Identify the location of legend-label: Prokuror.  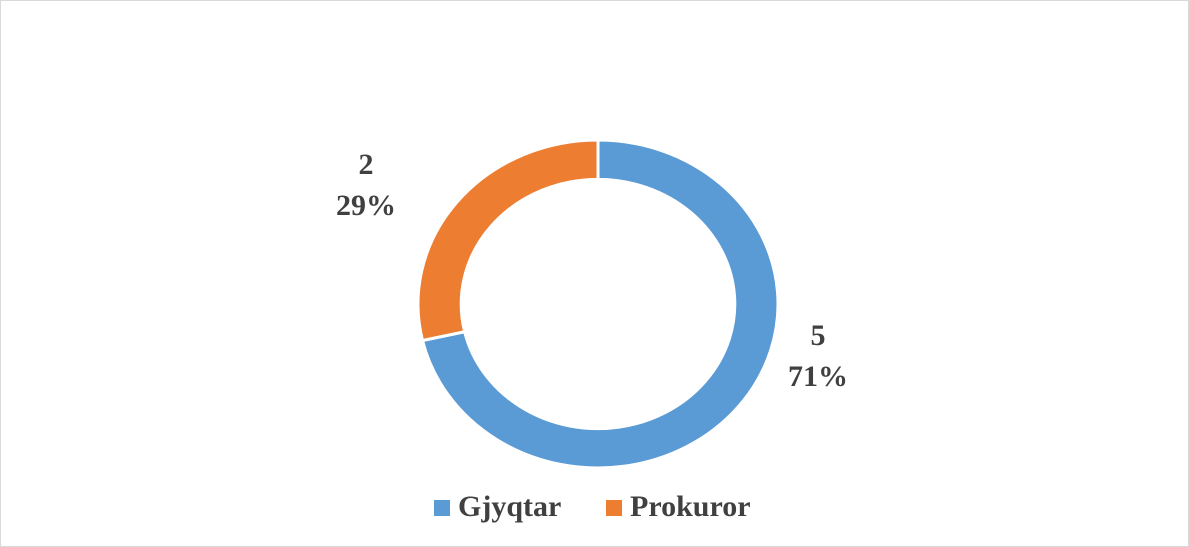
(690, 506).